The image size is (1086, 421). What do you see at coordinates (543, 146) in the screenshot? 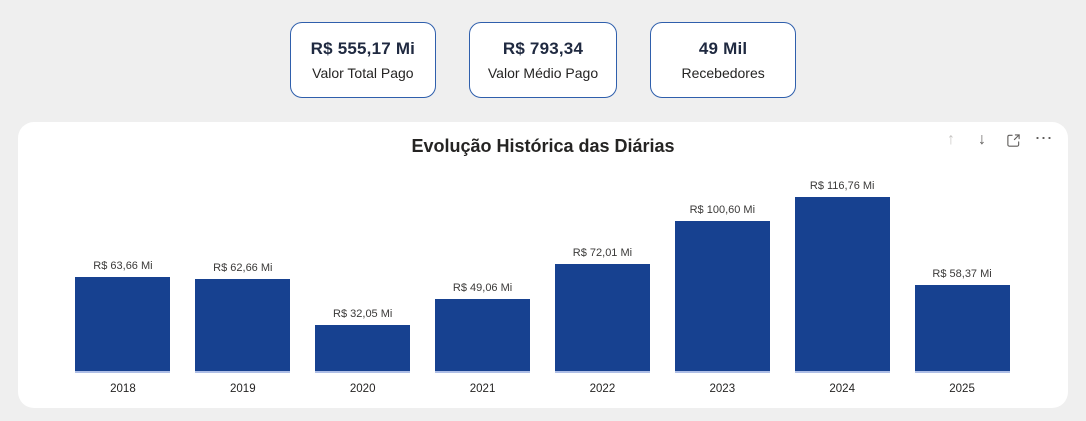
I see `chart-title: Evolução Histórica das Diárias` at bounding box center [543, 146].